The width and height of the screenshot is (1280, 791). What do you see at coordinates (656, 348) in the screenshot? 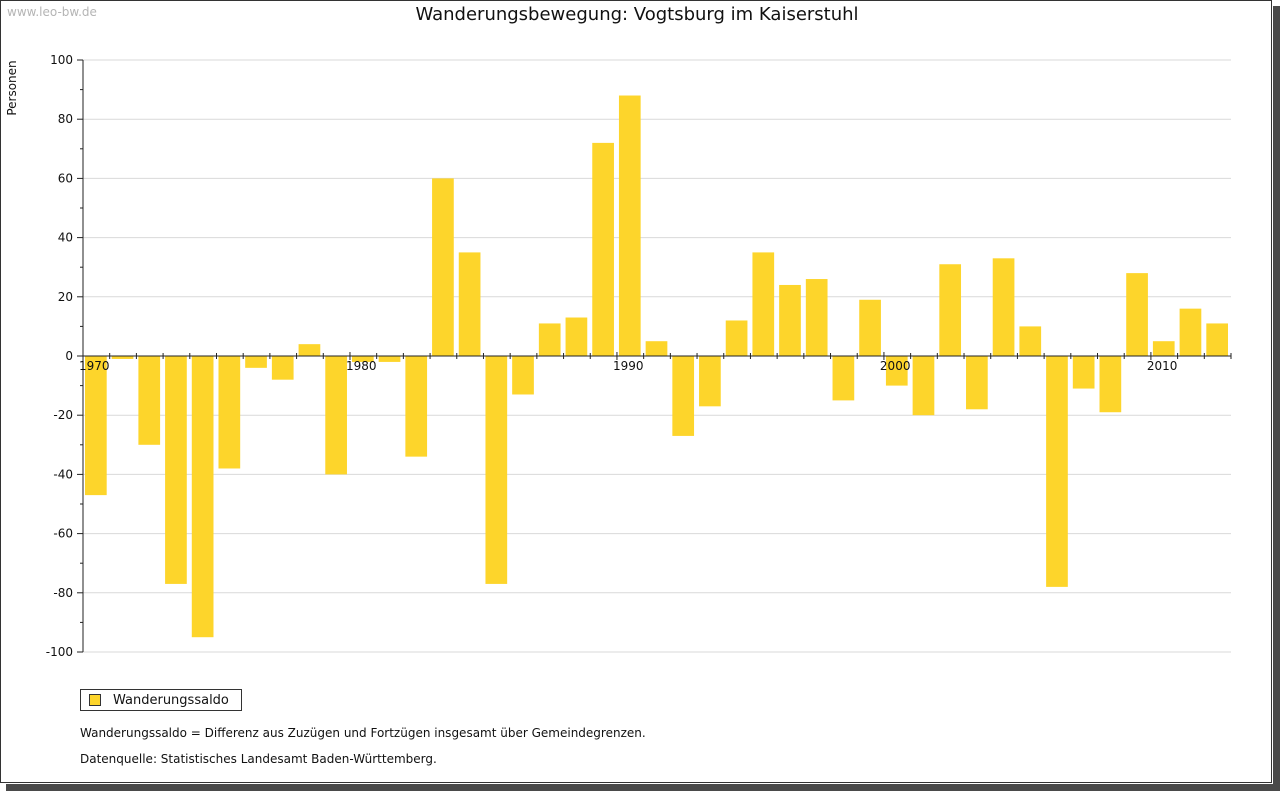
I see `bar-1991` at bounding box center [656, 348].